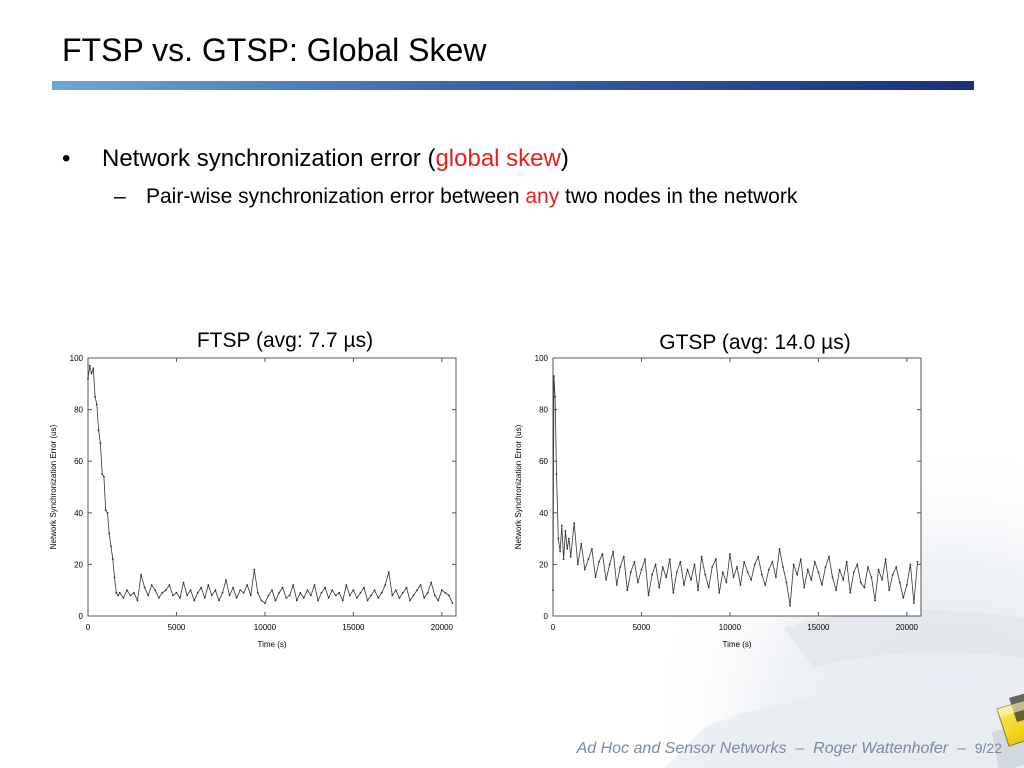 This screenshot has height=768, width=1024. I want to click on gtsp-ytick-label: 80, so click(543, 410).